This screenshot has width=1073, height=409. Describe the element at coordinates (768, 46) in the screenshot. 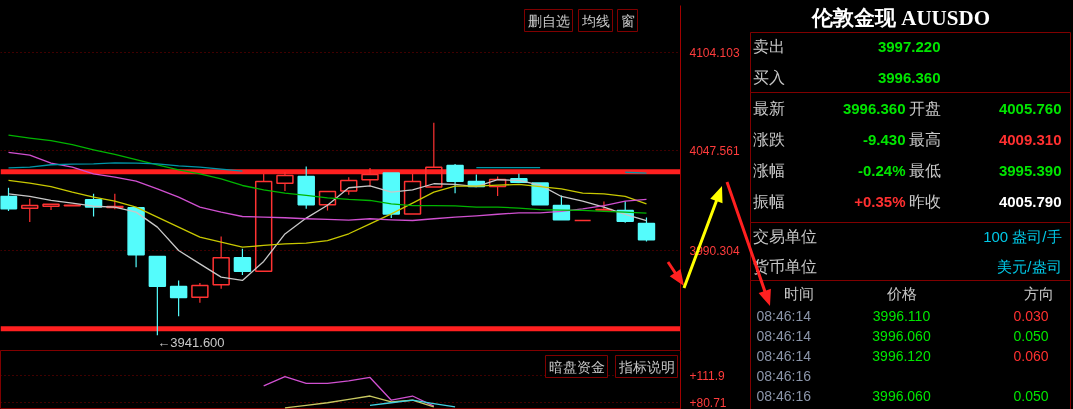

I see `text: 卖出` at that location.